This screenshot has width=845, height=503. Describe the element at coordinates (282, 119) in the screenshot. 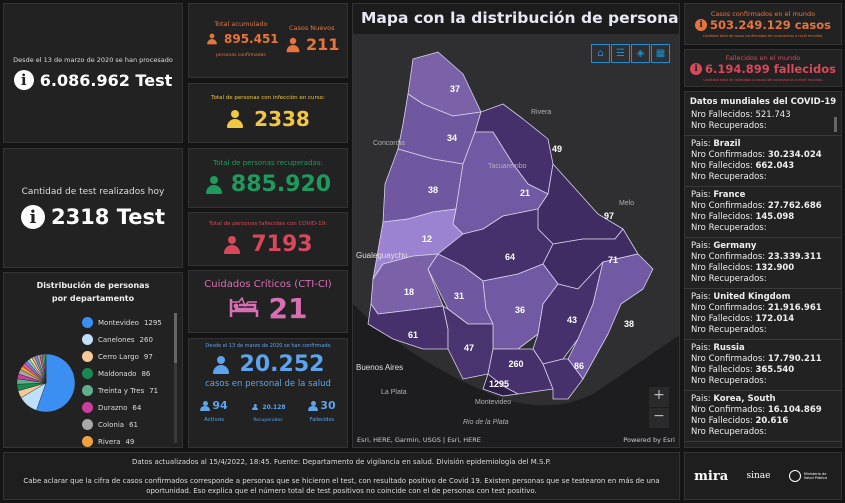

I see `active-value: 2338` at that location.